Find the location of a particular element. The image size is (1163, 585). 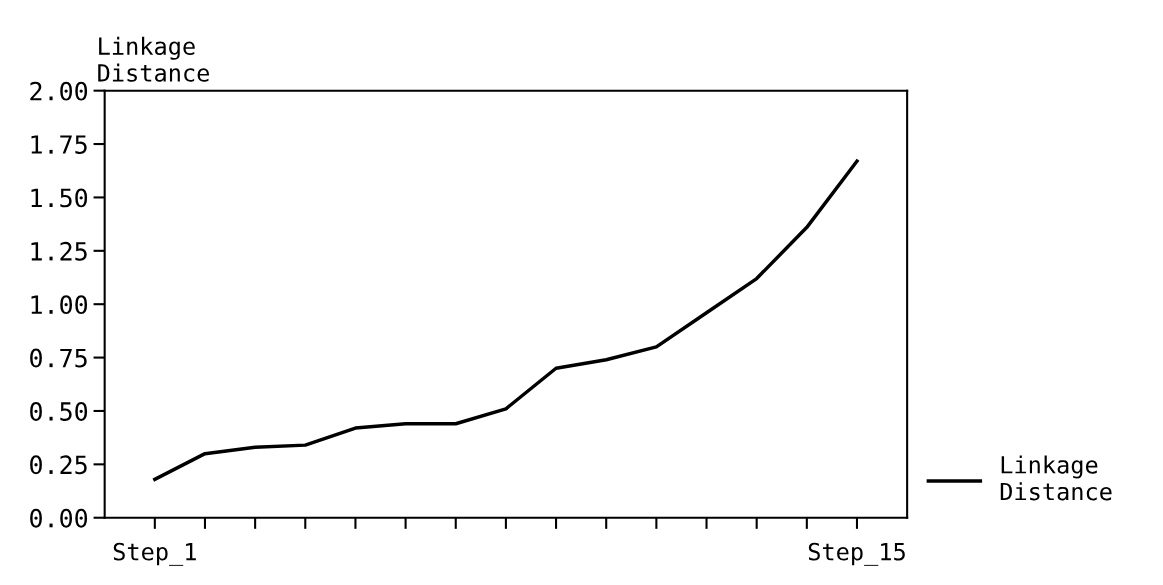

y-axis-title: Linkage Distance is located at coordinates (153, 59).